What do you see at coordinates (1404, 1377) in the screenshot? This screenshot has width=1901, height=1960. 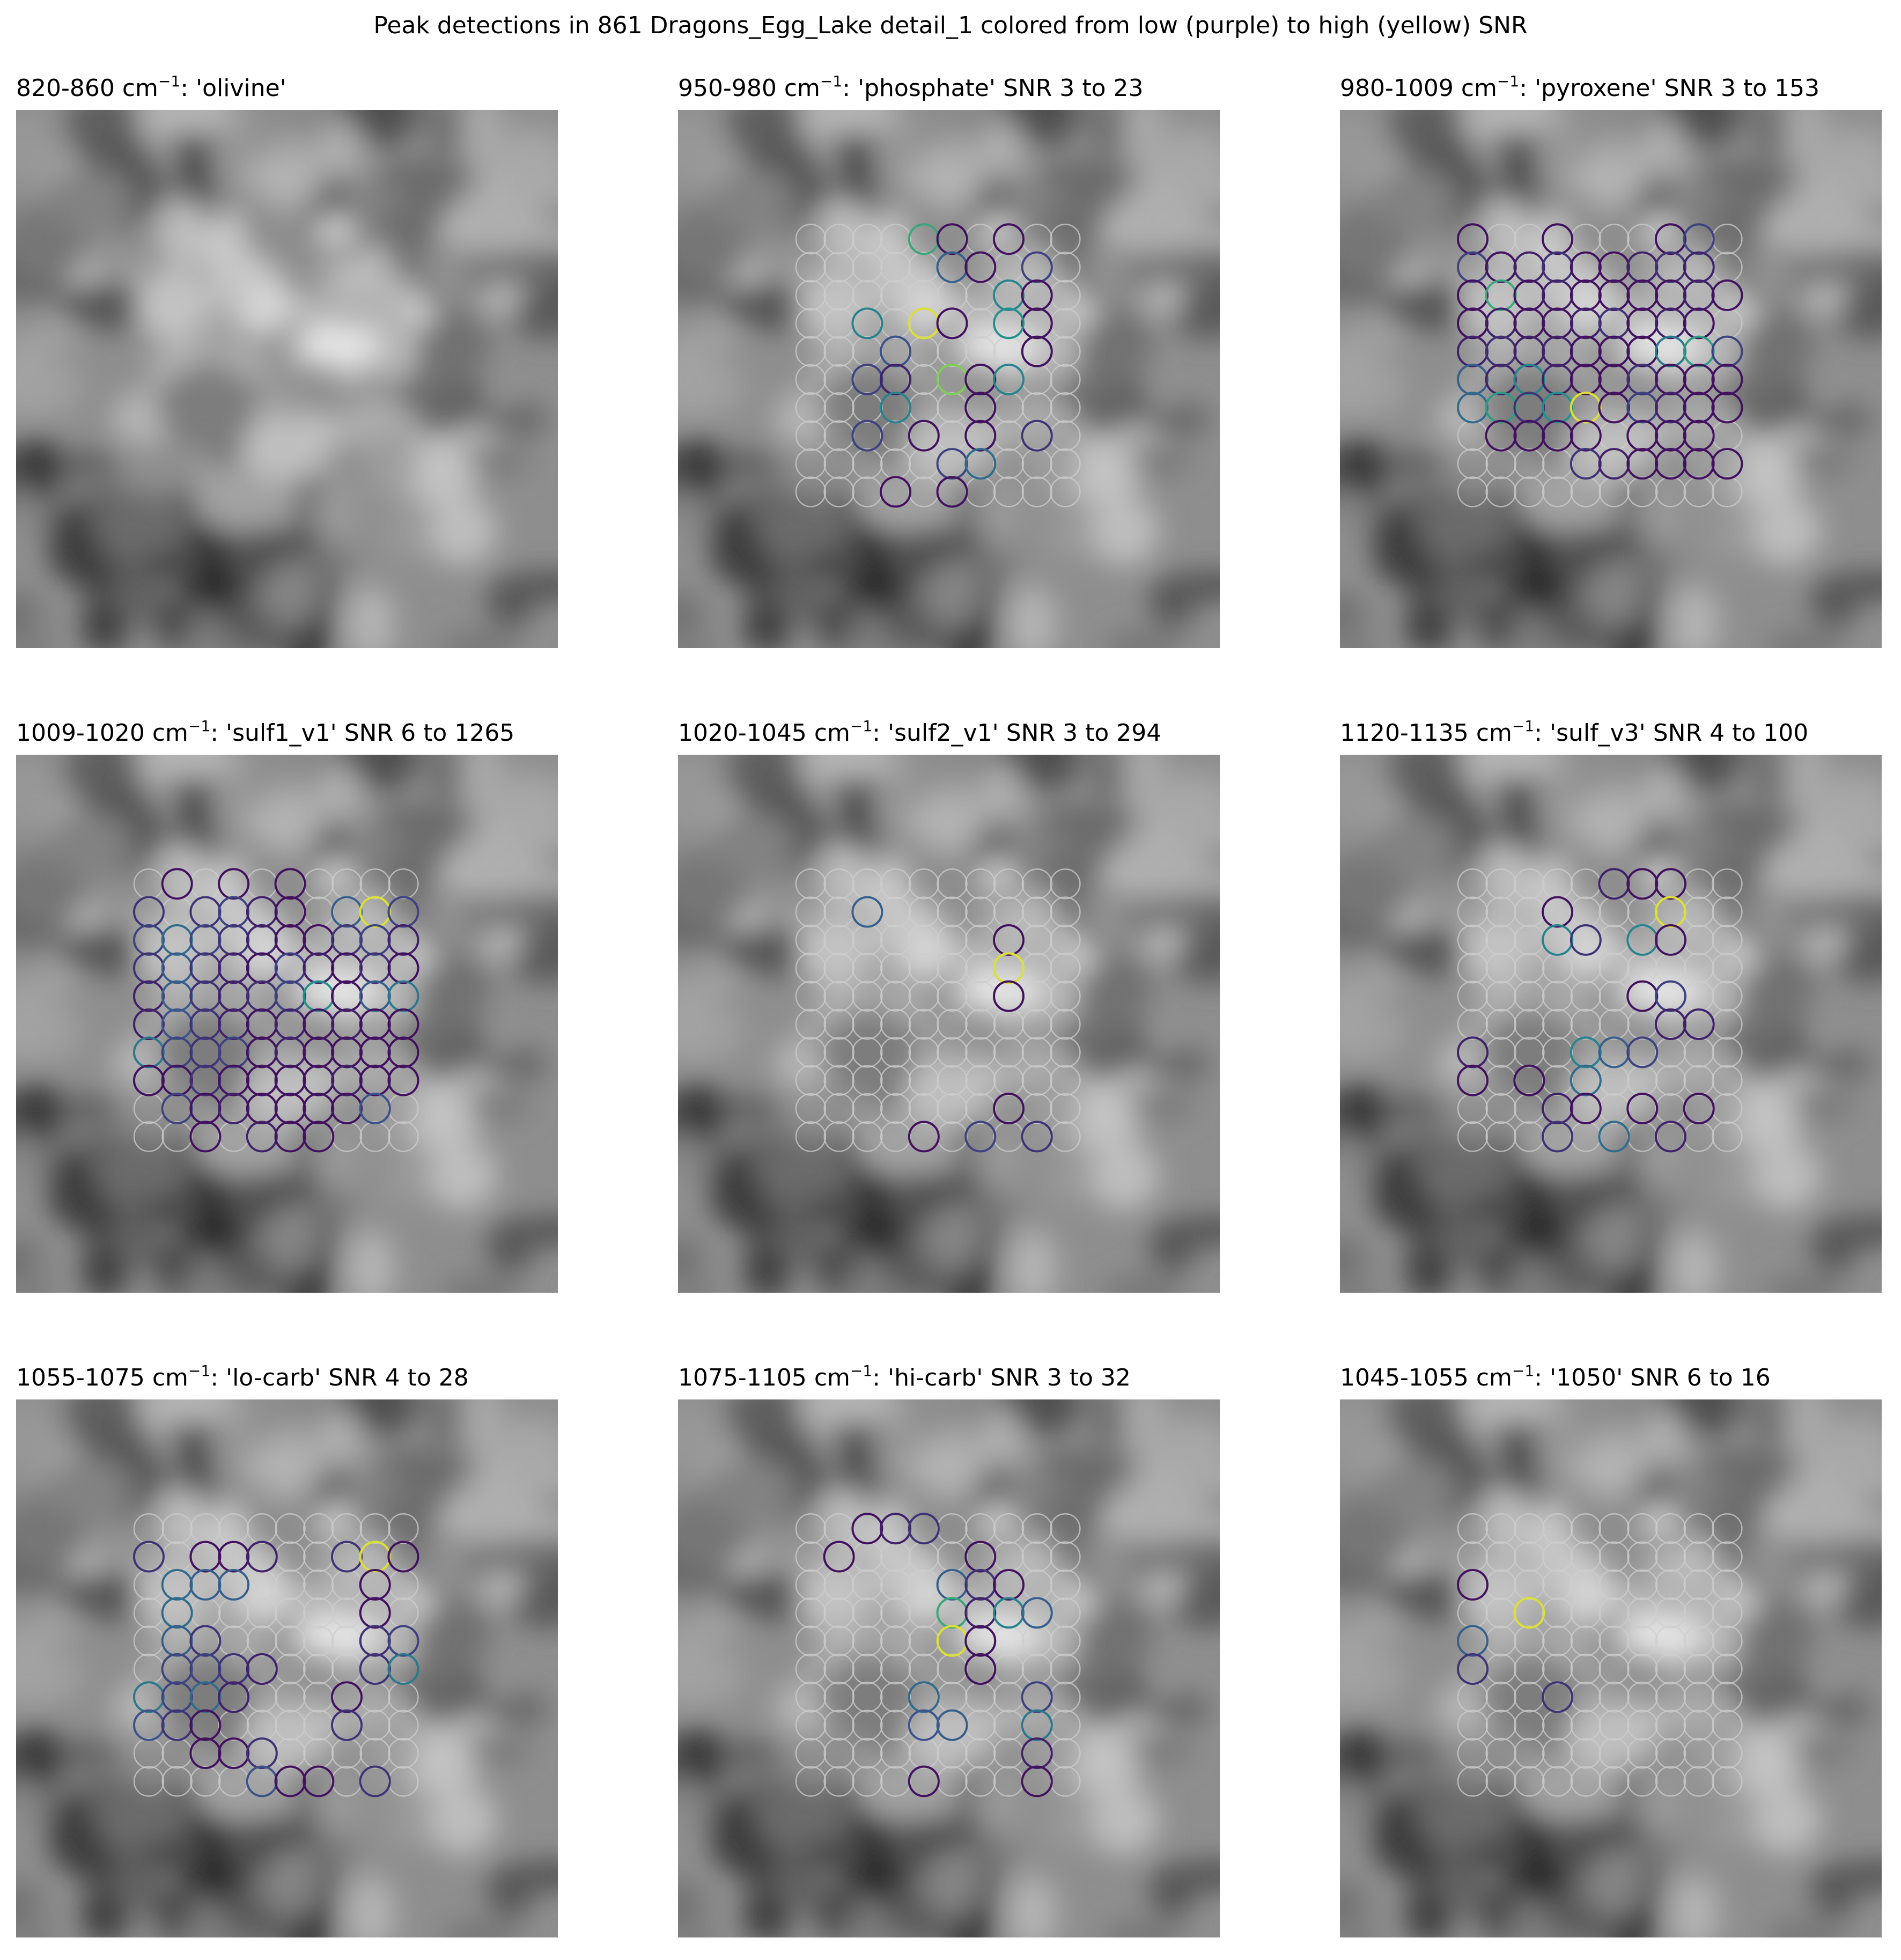 I see `range-text: 1045-1055` at bounding box center [1404, 1377].